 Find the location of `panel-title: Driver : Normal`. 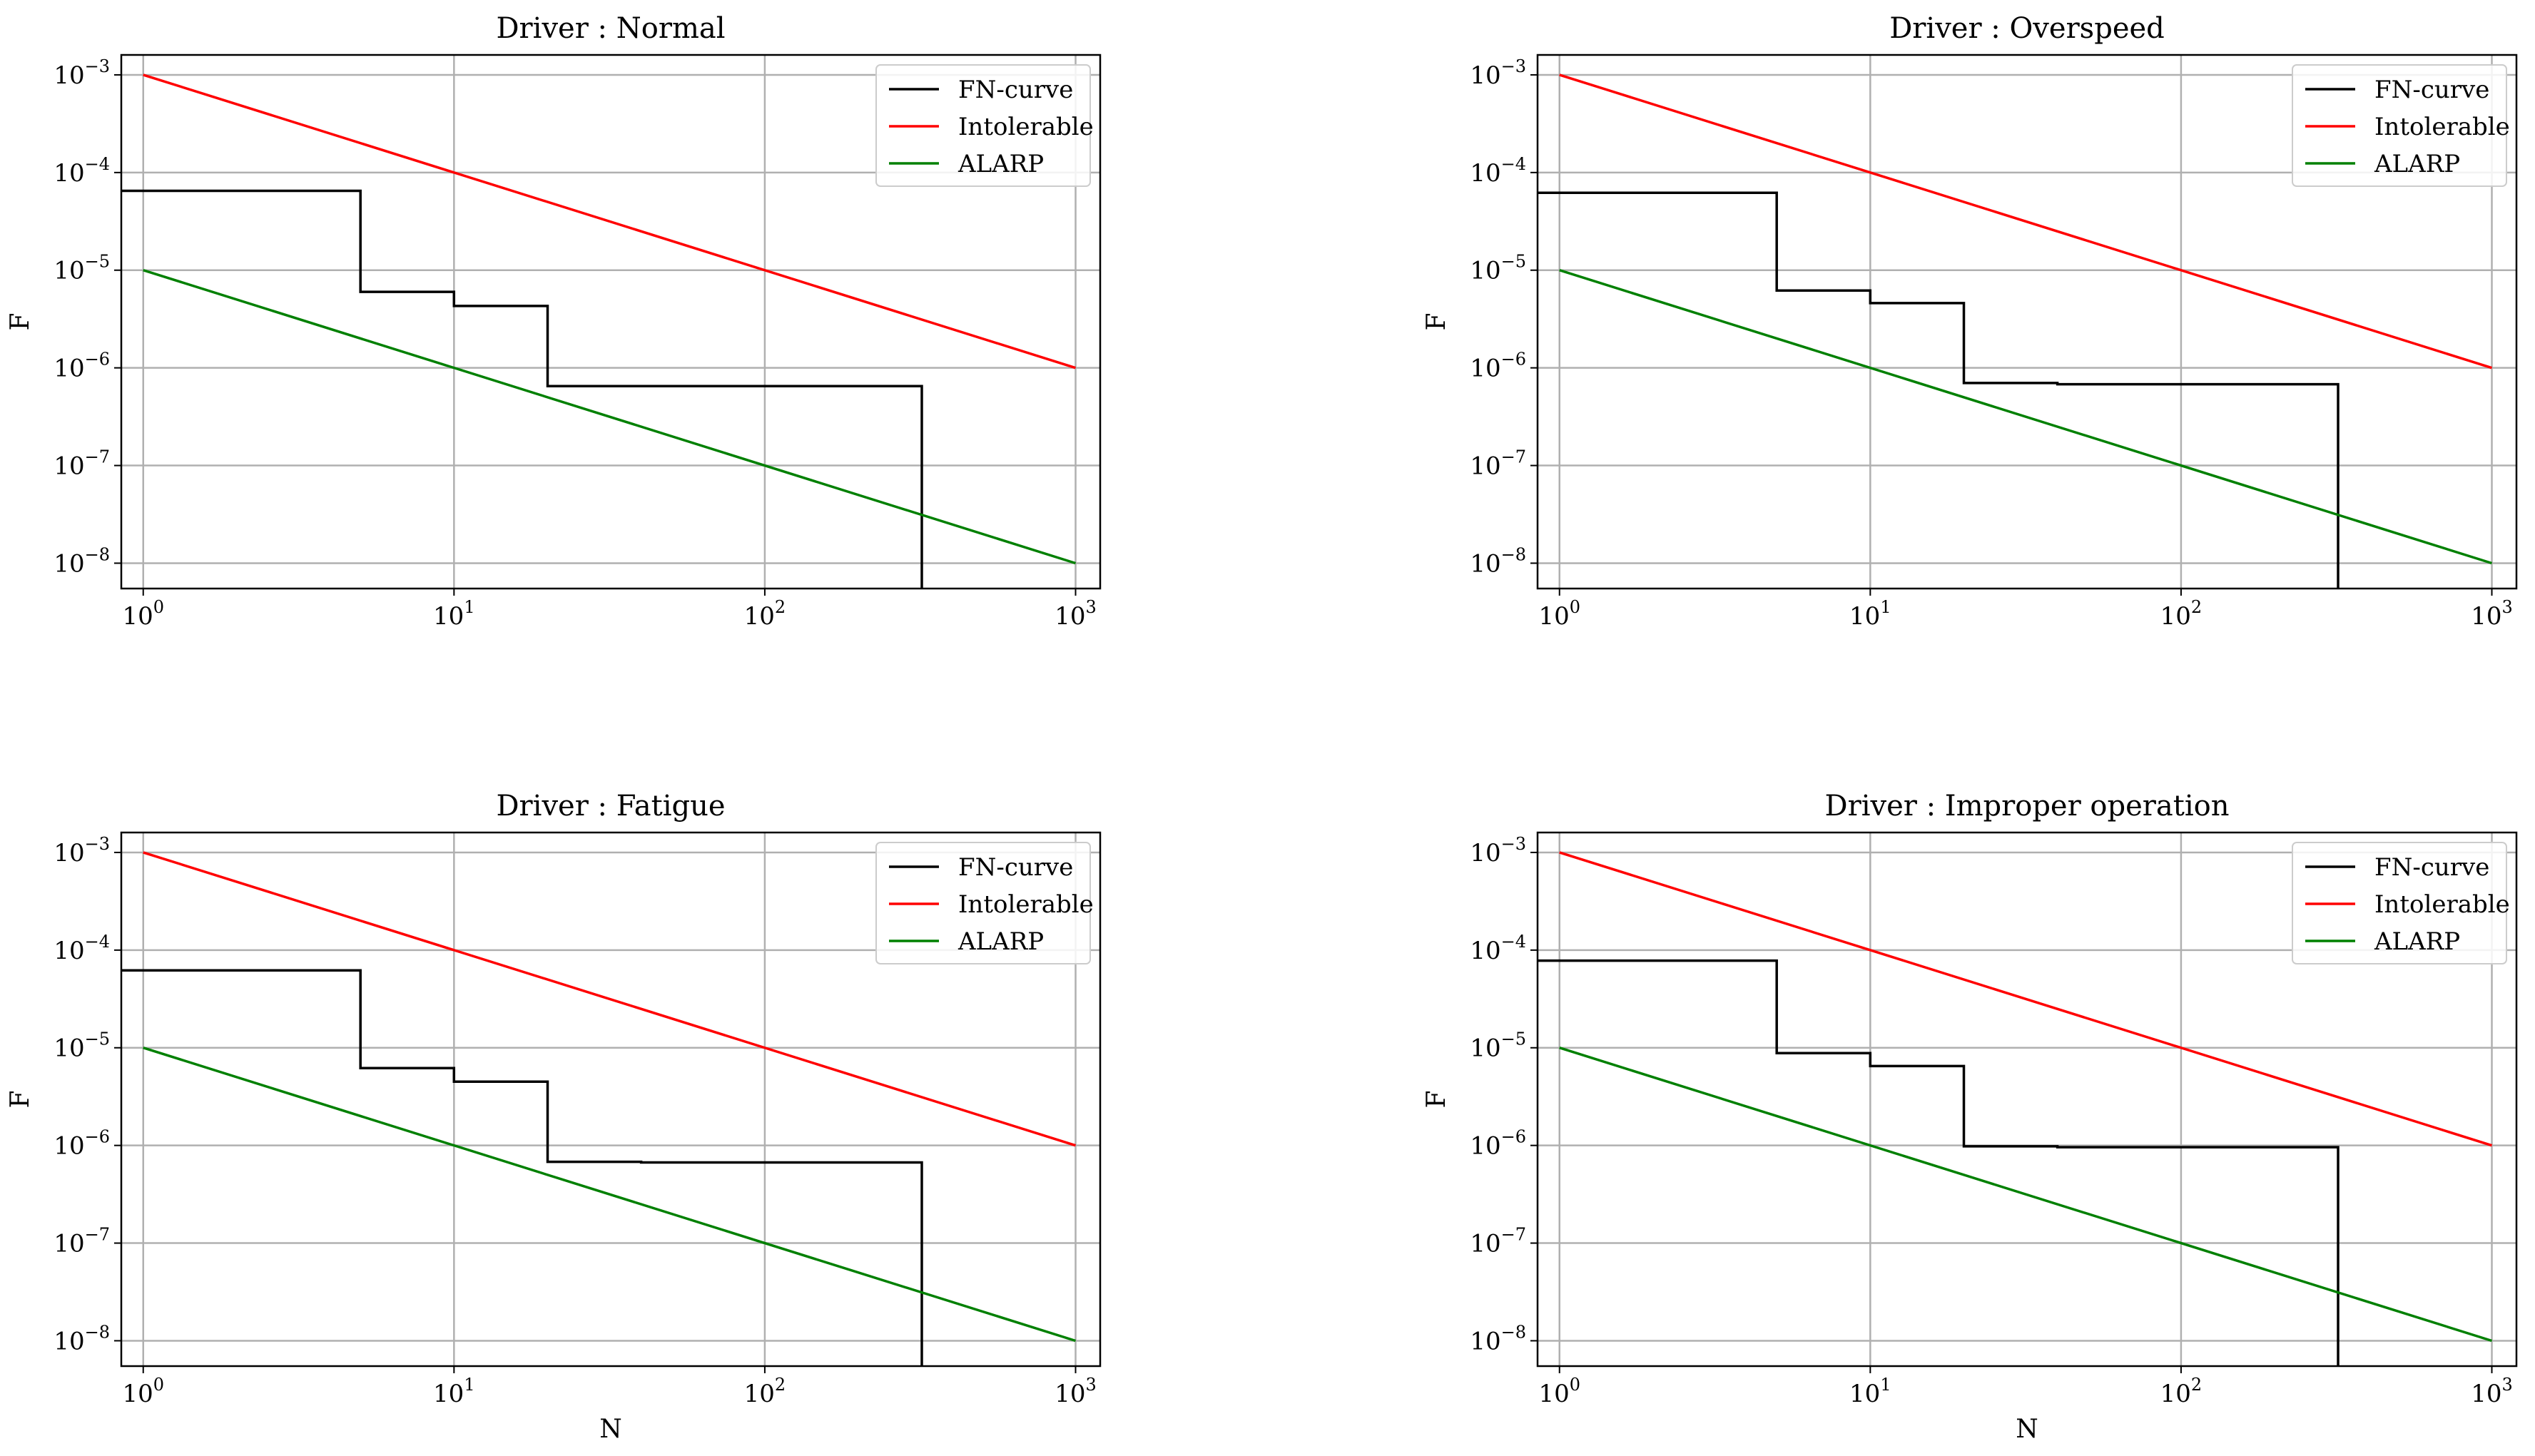

panel-title: Driver : Normal is located at coordinates (610, 28).